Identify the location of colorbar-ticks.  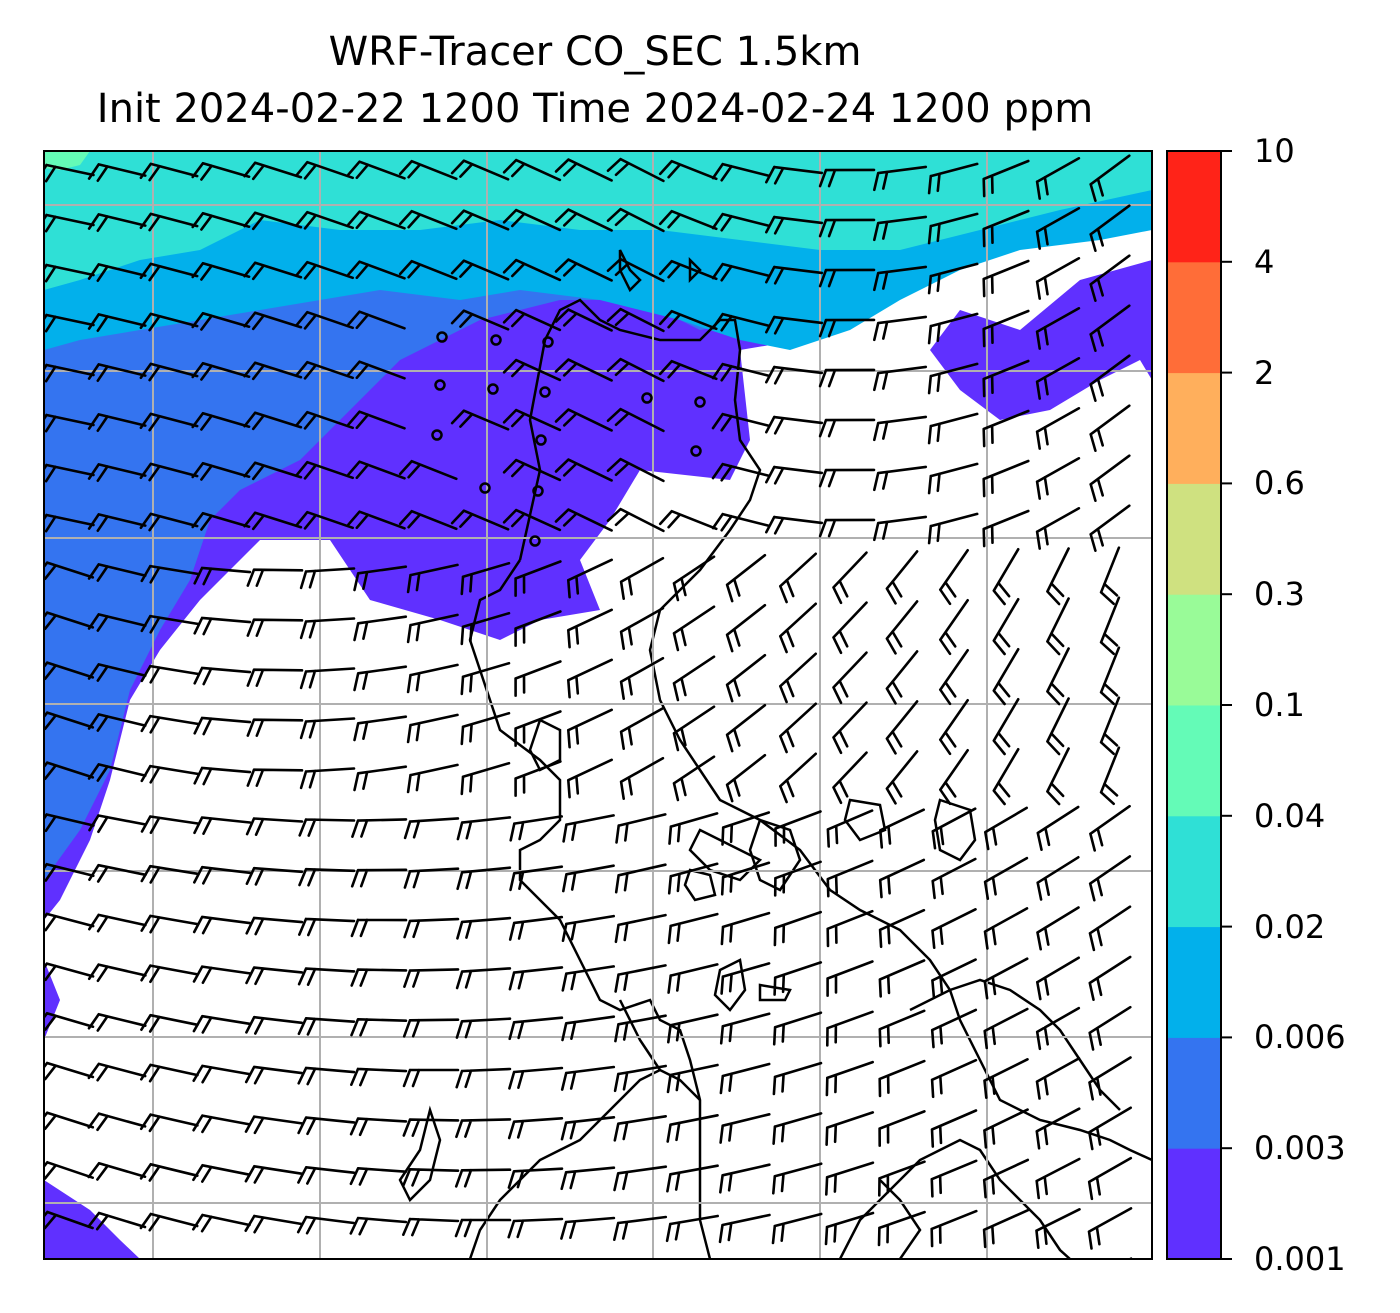
(1226, 705).